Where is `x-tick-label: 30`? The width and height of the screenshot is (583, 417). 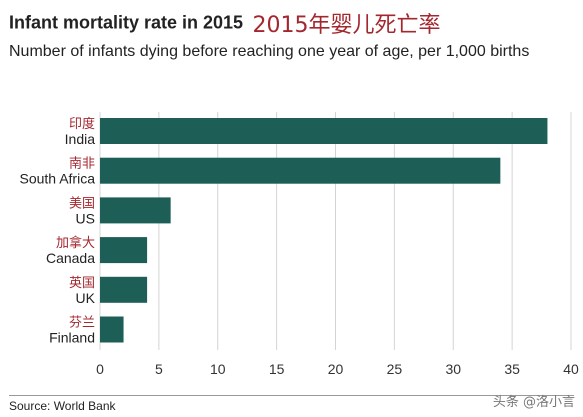
x-tick-label: 30 is located at coordinates (453, 369).